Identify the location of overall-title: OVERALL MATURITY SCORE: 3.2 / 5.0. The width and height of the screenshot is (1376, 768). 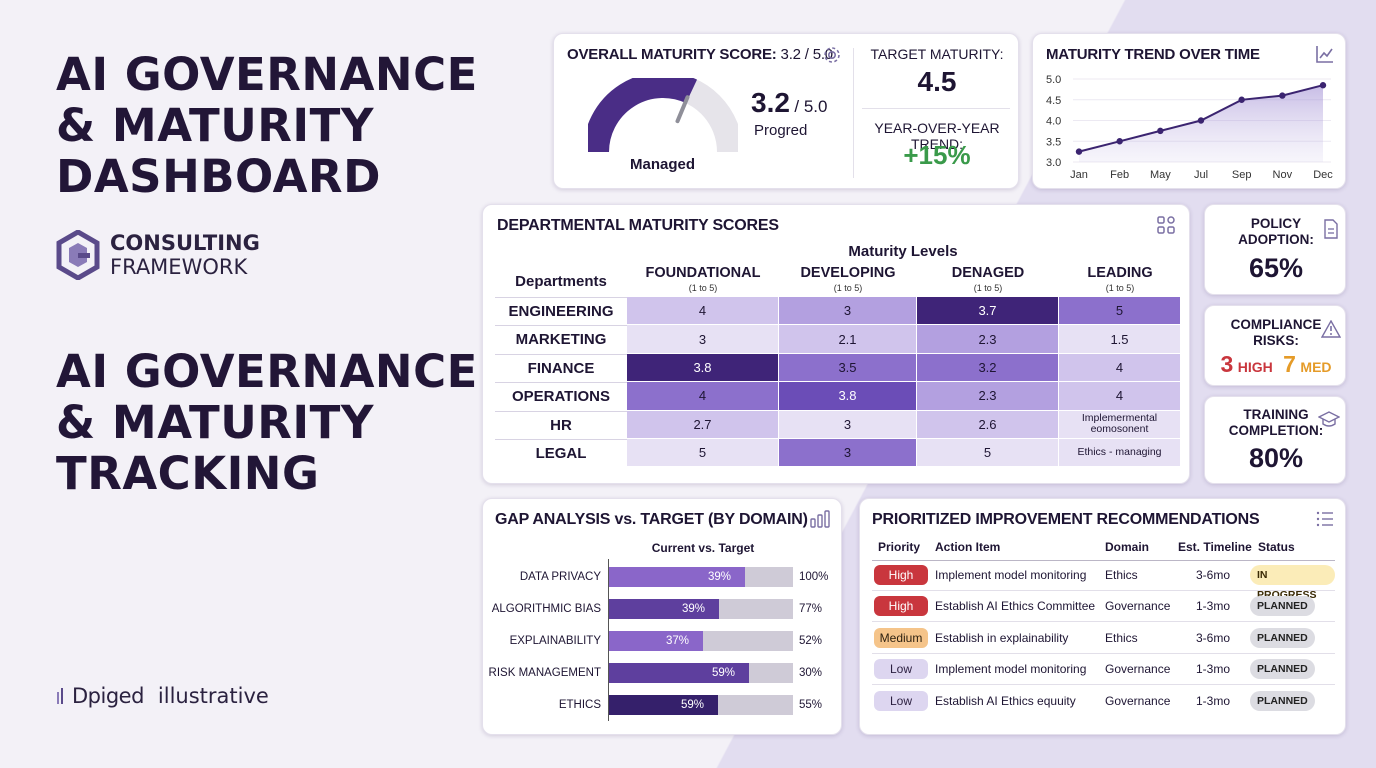
(700, 54).